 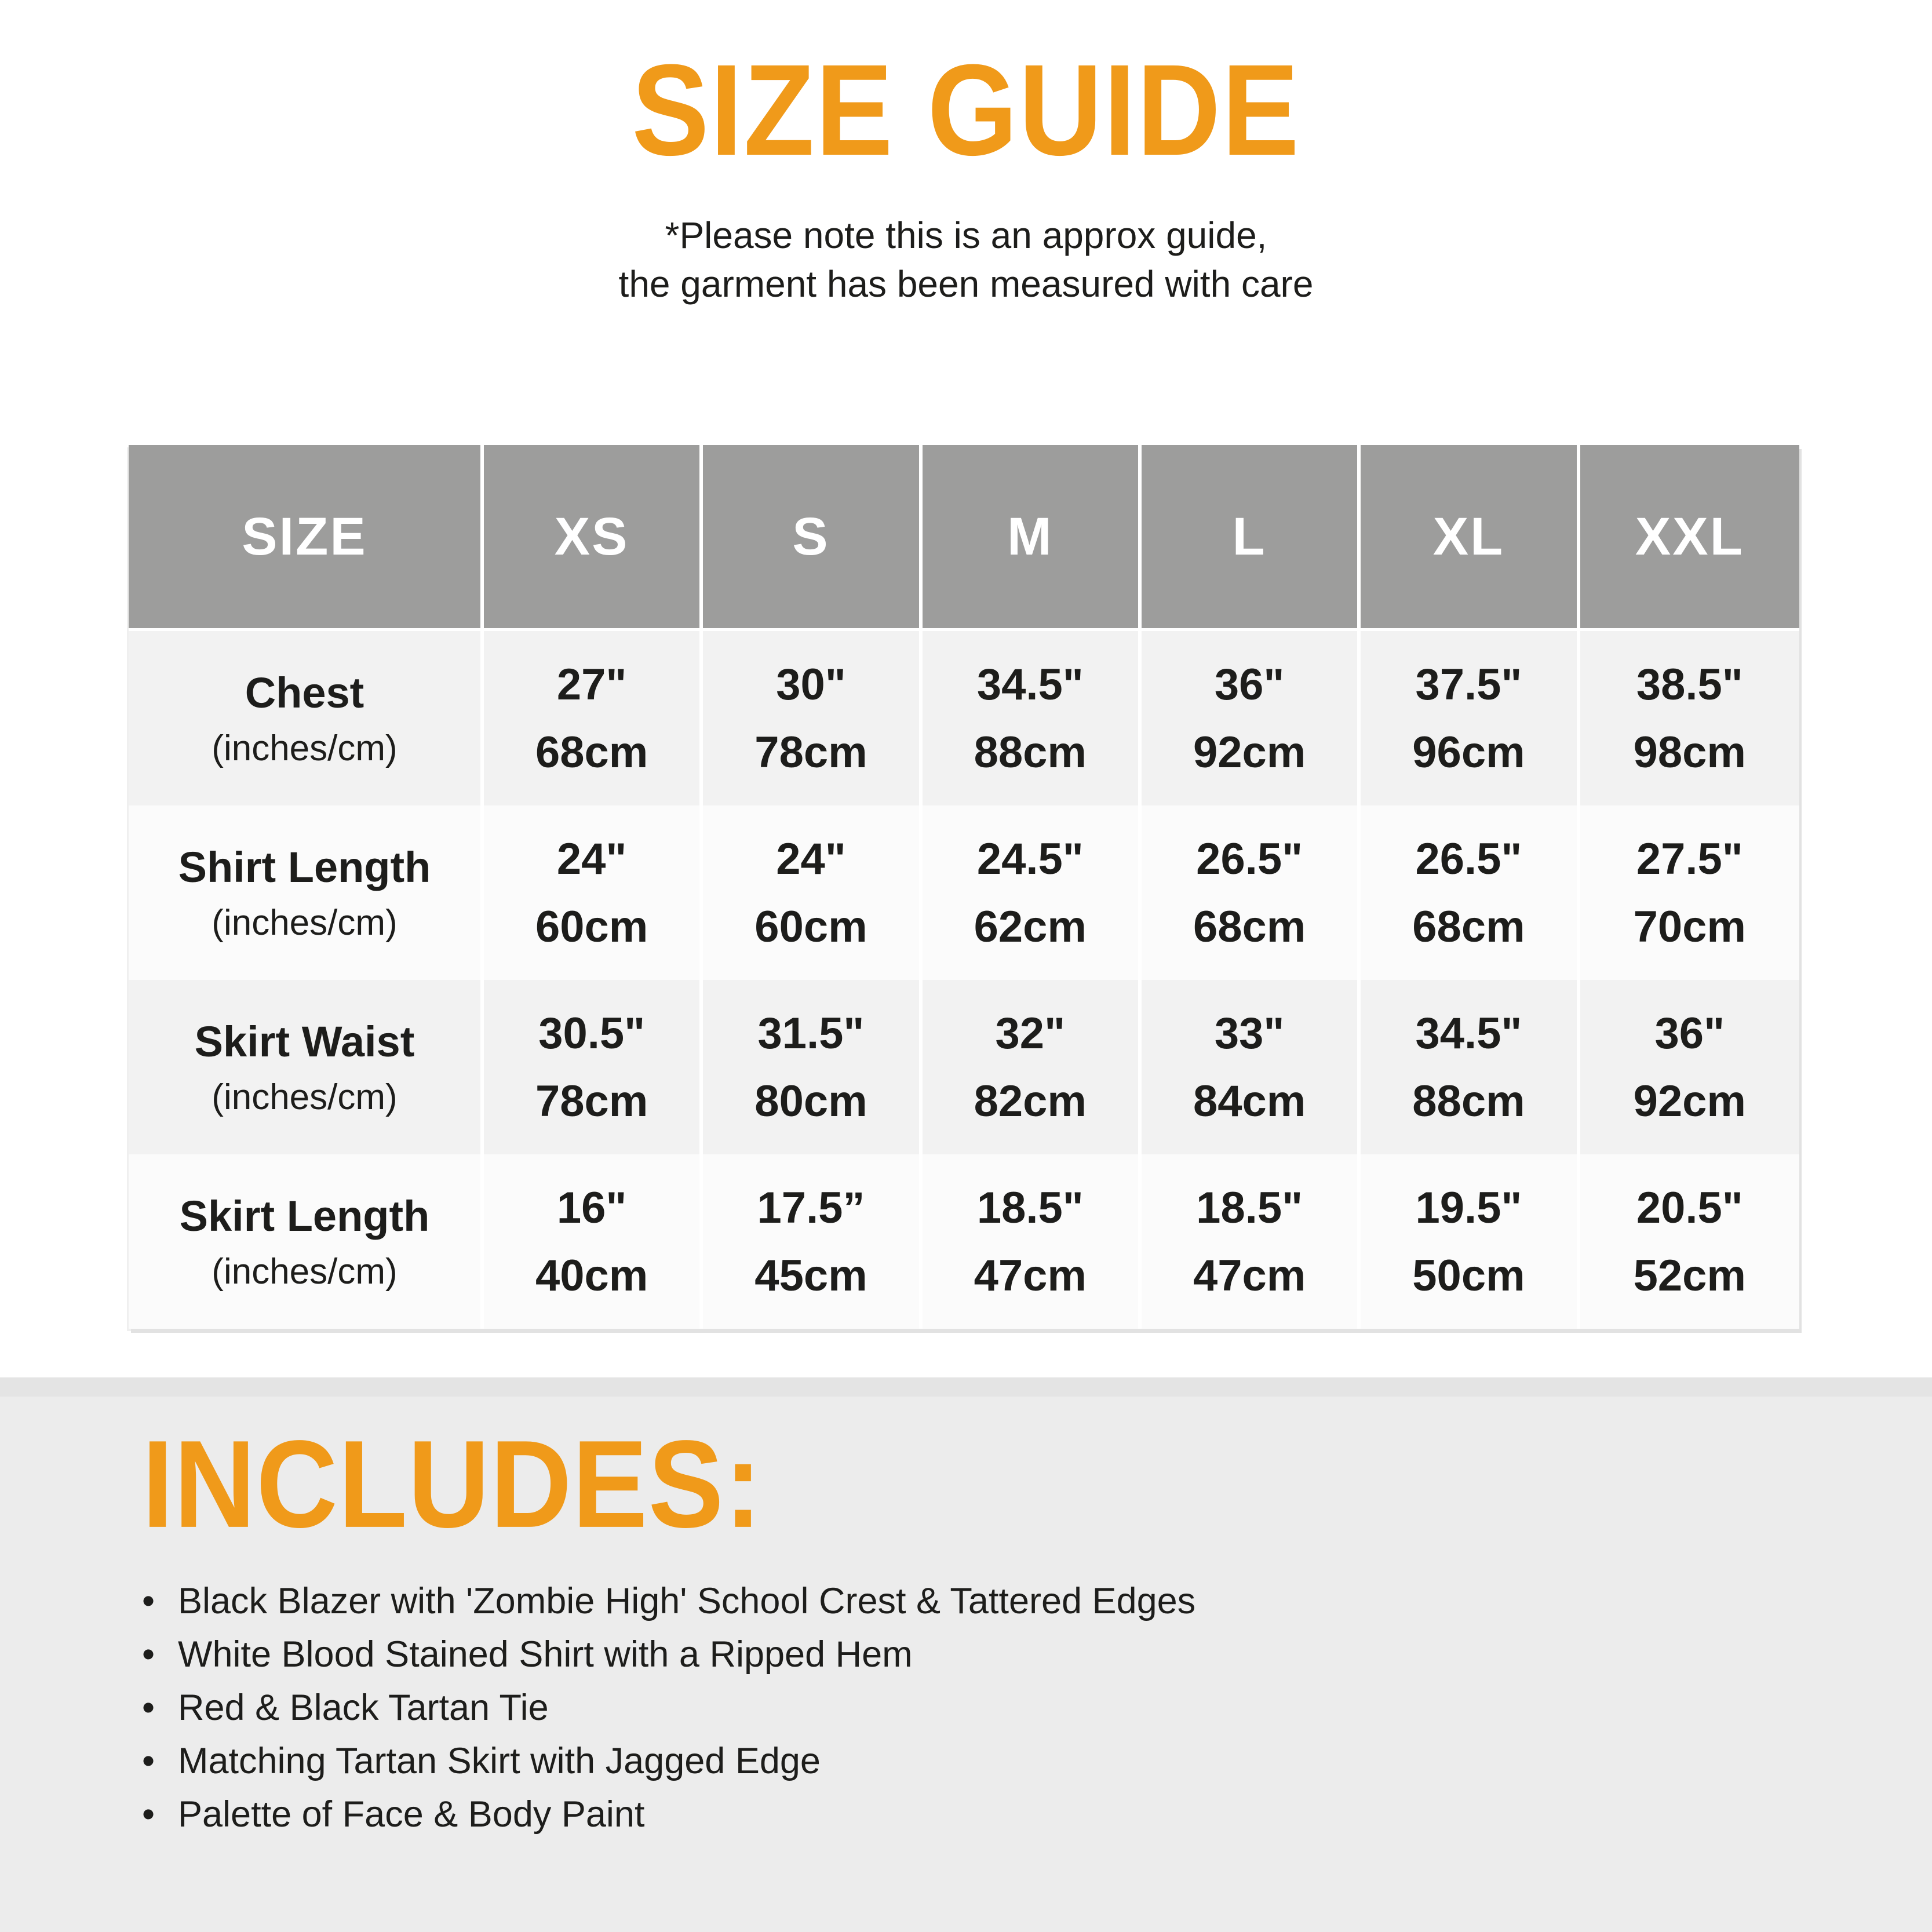 I want to click on row-label-text: Chest, so click(x=305, y=692).